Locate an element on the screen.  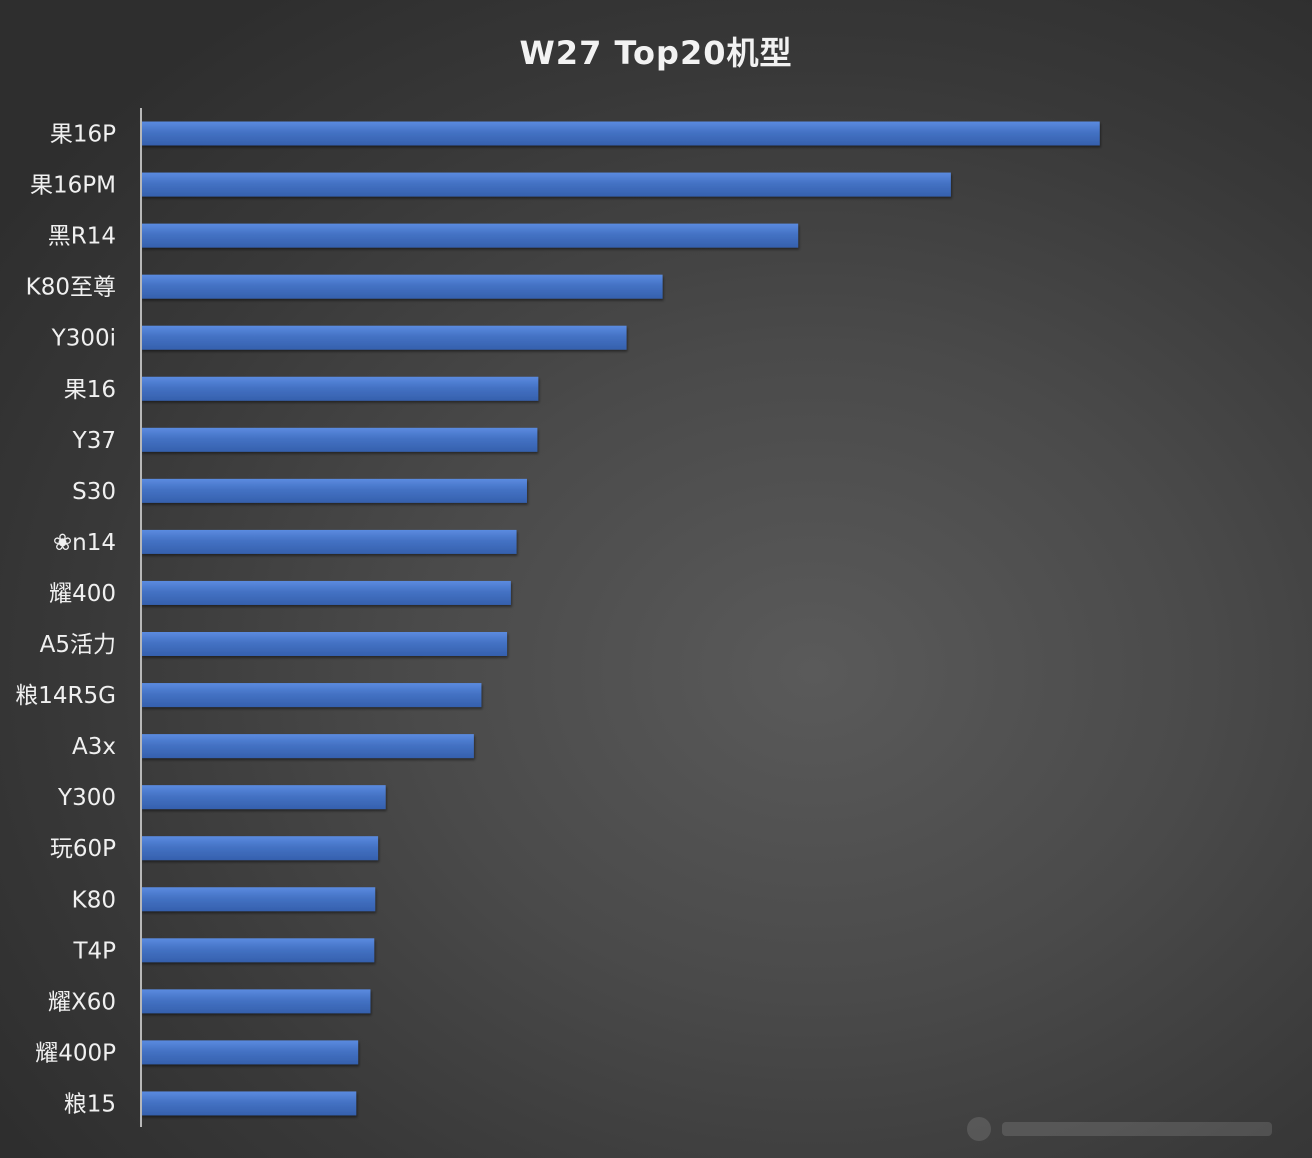
category-label: 玩60P is located at coordinates (83, 849).